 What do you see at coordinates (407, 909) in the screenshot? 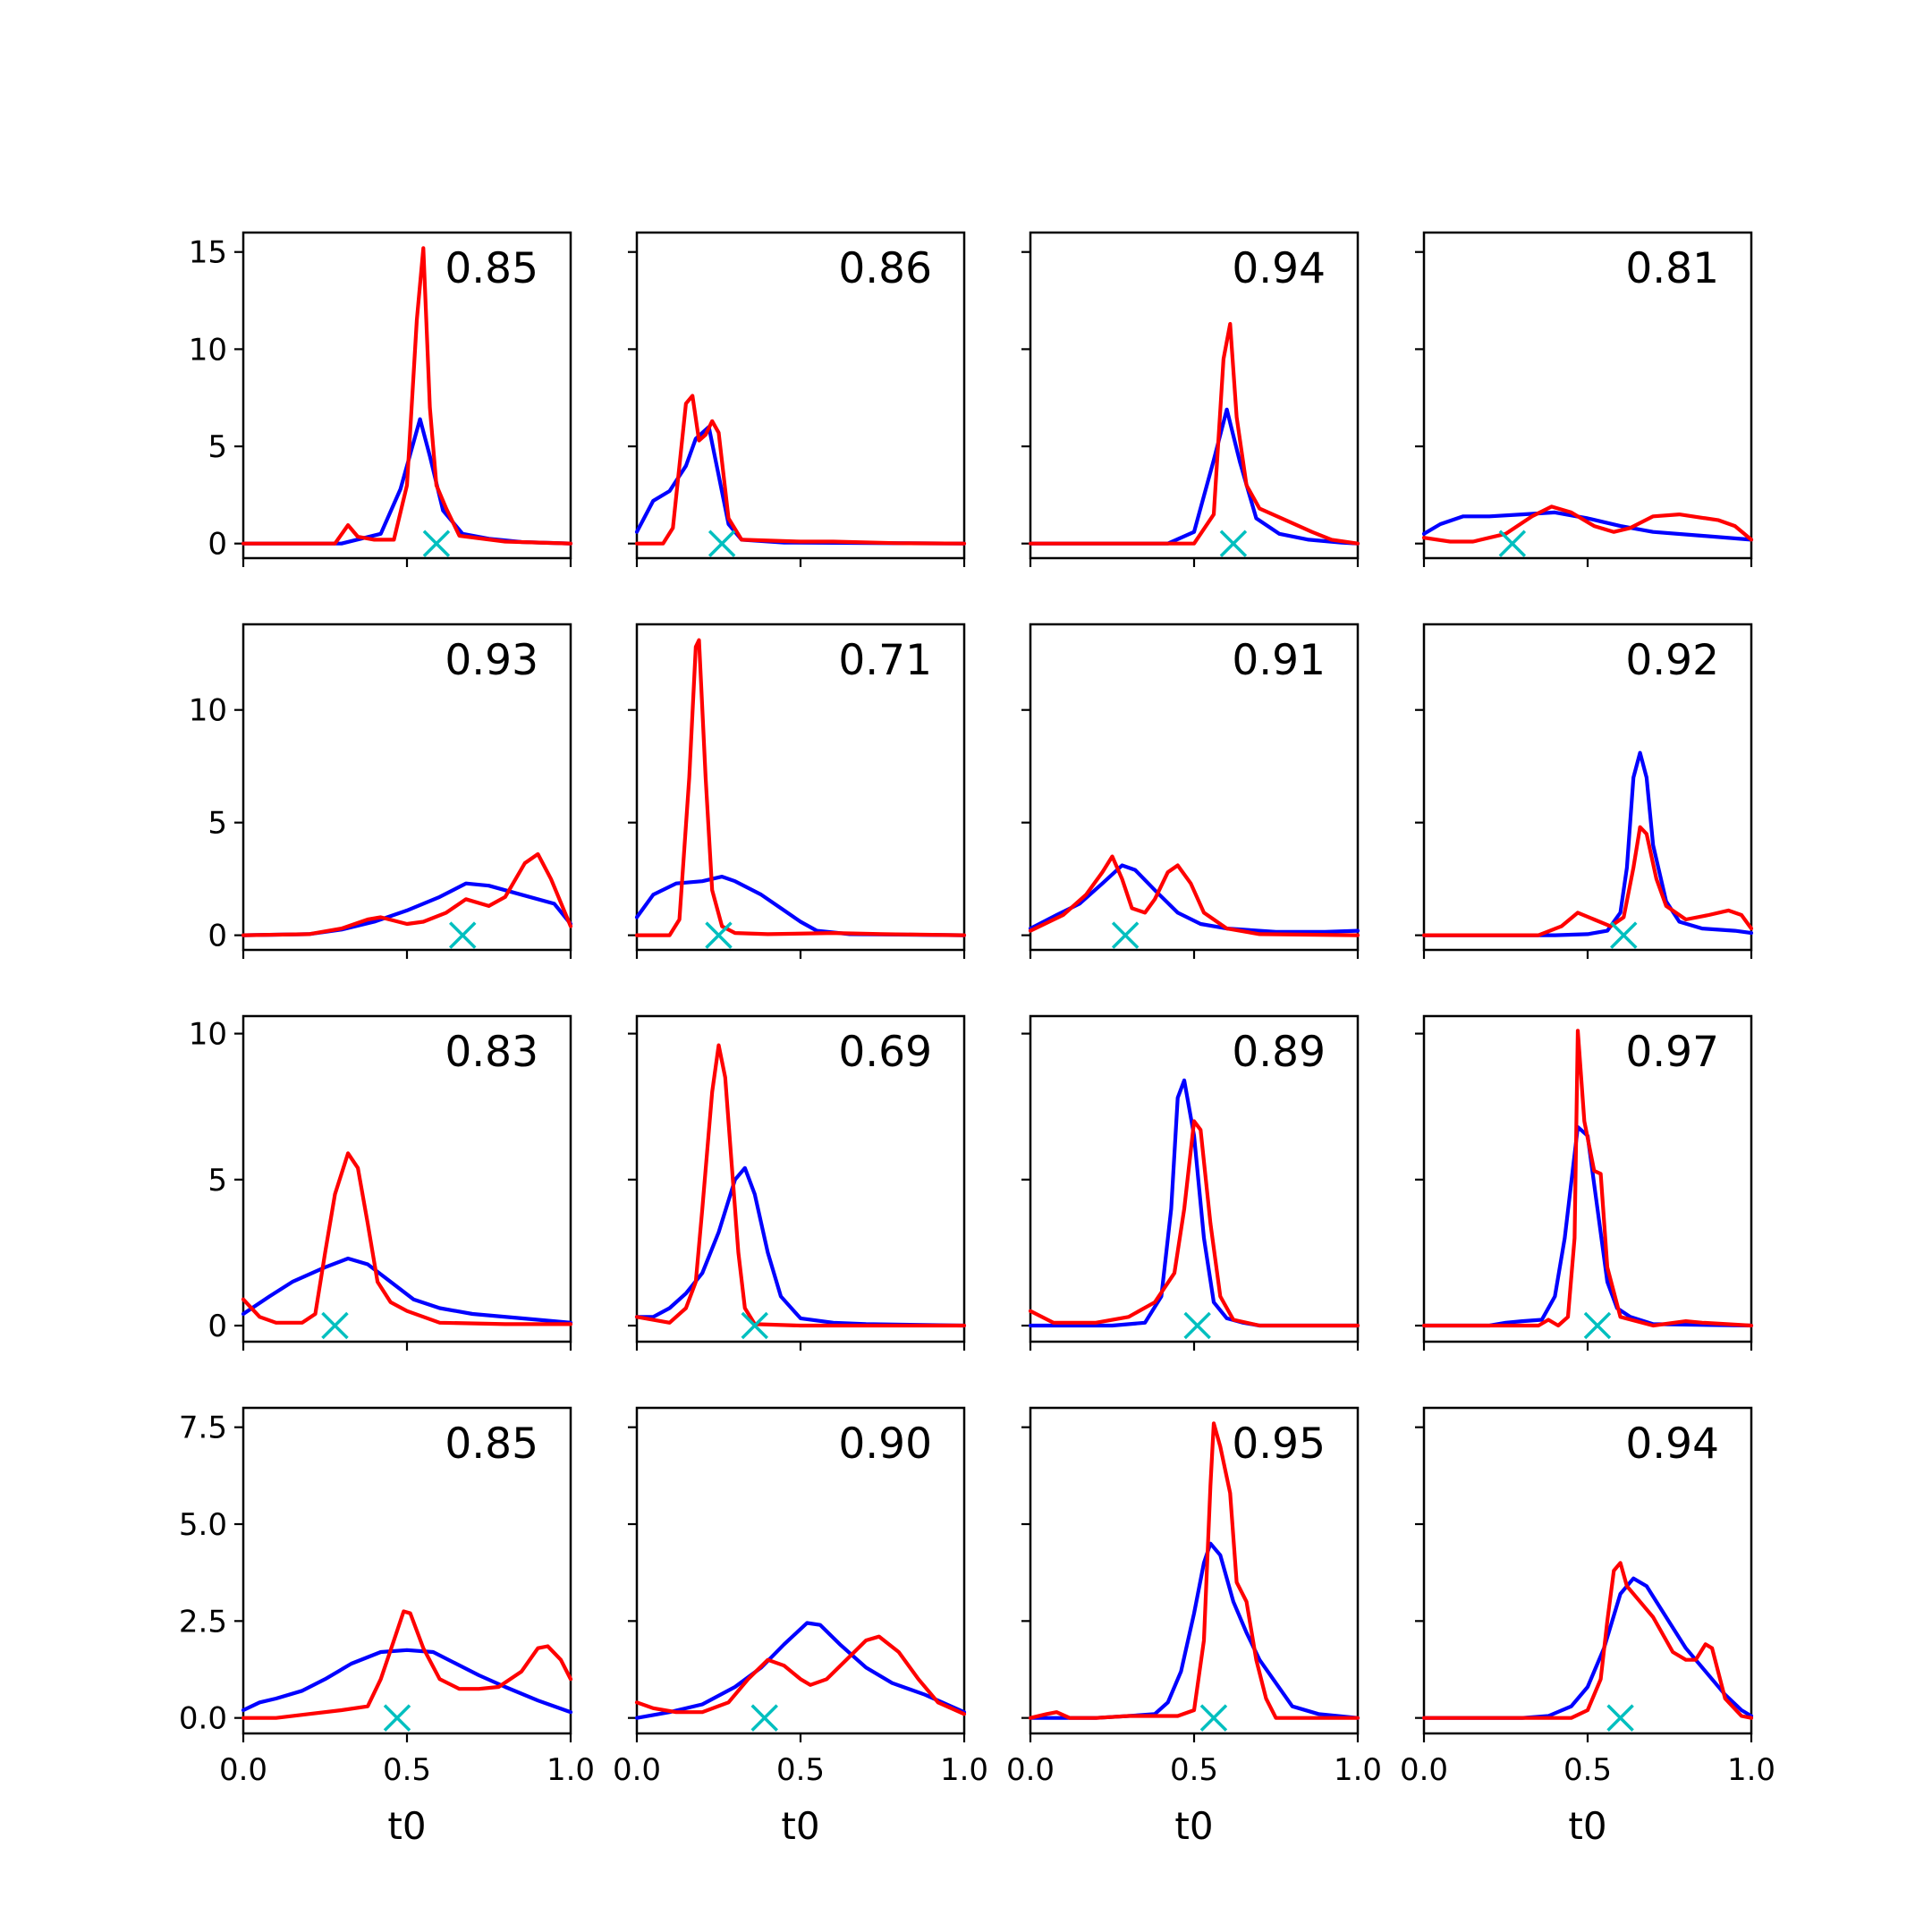
I see `panel-2-1-blue-series-line` at bounding box center [407, 909].